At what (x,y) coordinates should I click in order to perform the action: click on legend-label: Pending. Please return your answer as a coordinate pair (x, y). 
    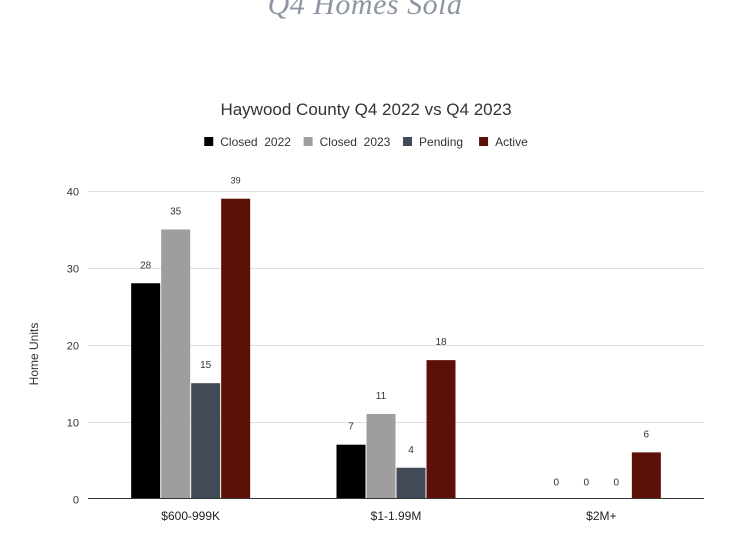
    Looking at the image, I should click on (441, 142).